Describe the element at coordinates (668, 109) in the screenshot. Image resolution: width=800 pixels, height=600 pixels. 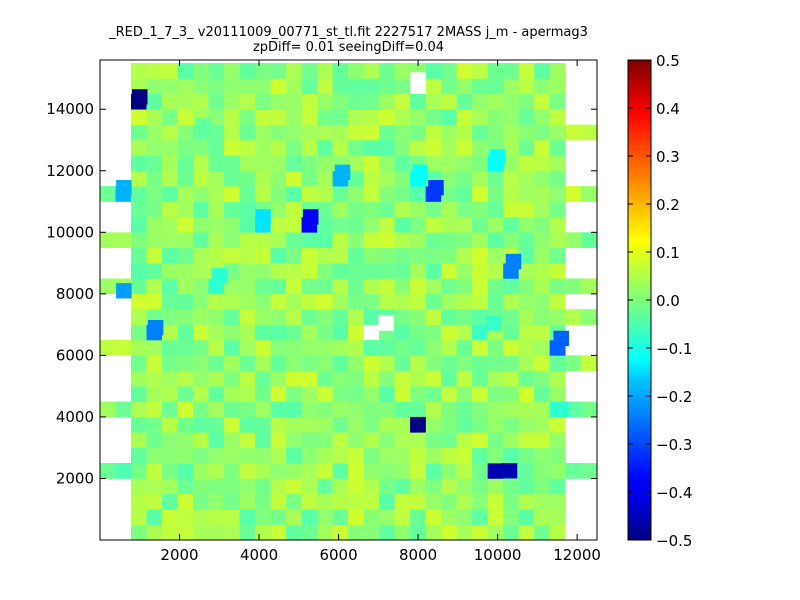
I see `colorbar-tick-label: 0.4` at that location.